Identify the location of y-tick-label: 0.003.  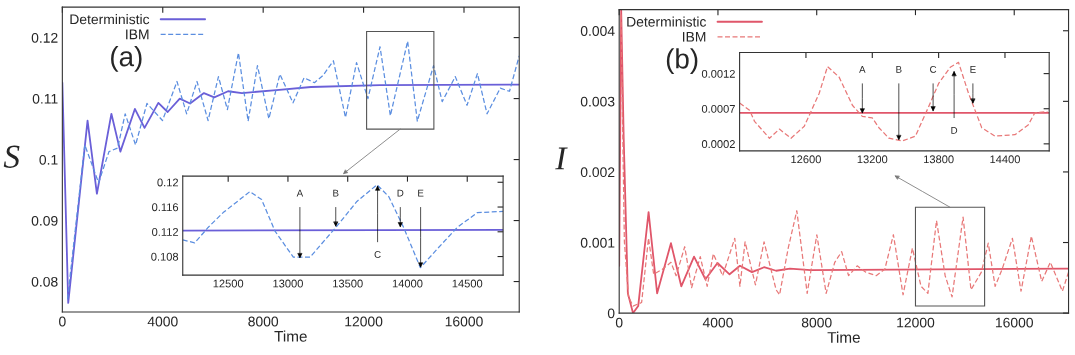
(597, 101).